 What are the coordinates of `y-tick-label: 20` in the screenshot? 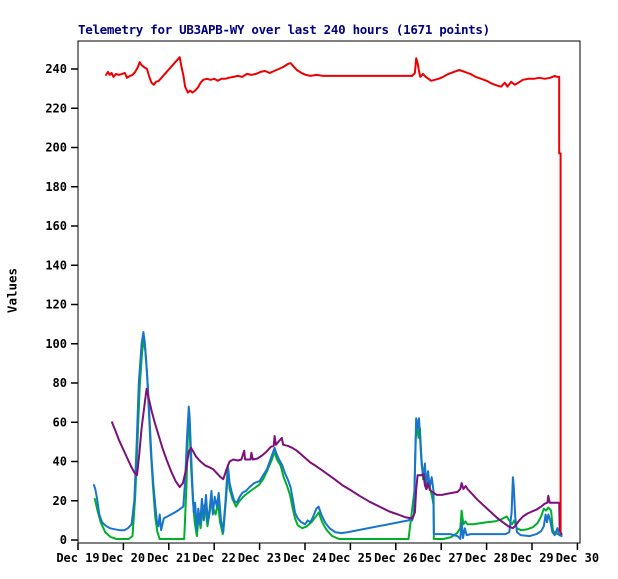 It's located at (60, 501).